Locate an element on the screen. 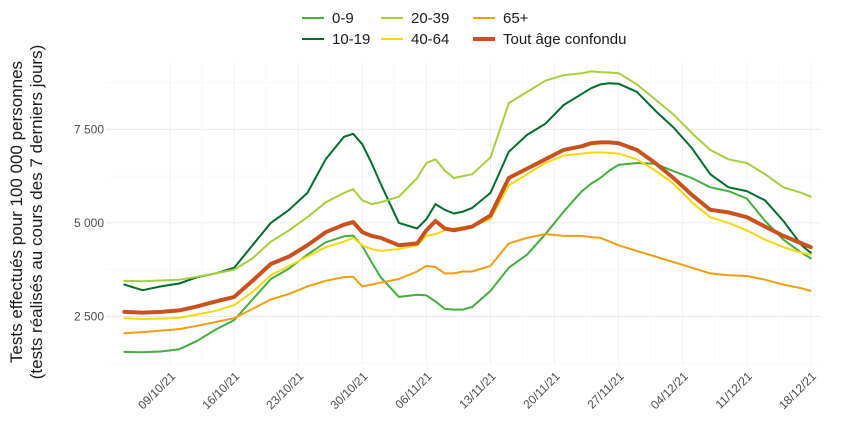 The height and width of the screenshot is (425, 850). legend-item: 0-9 is located at coordinates (328, 18).